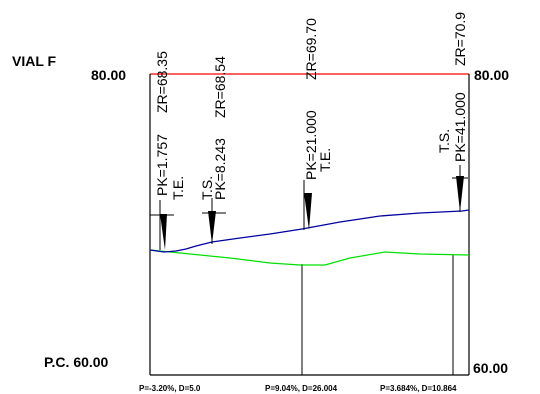  What do you see at coordinates (170, 388) in the screenshot?
I see `slope-label-1: P=-3.20%, D=5.0` at bounding box center [170, 388].